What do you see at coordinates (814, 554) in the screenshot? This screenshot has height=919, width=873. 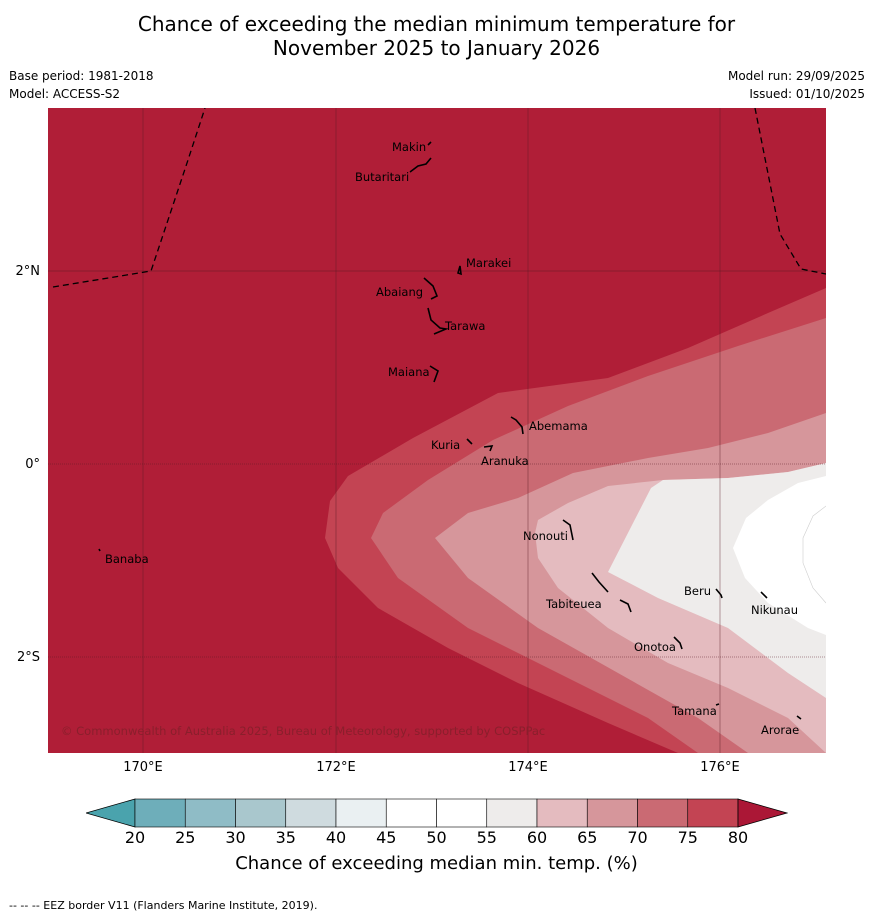 I see `contour-50-inner` at bounding box center [814, 554].